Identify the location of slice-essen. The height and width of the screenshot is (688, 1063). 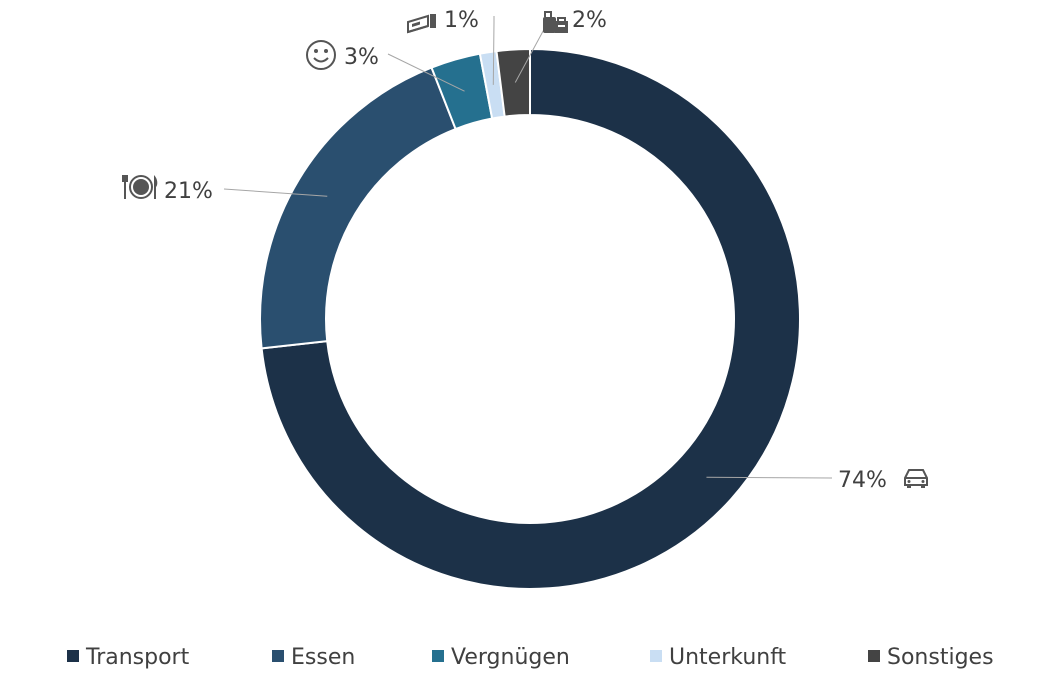
(358, 208).